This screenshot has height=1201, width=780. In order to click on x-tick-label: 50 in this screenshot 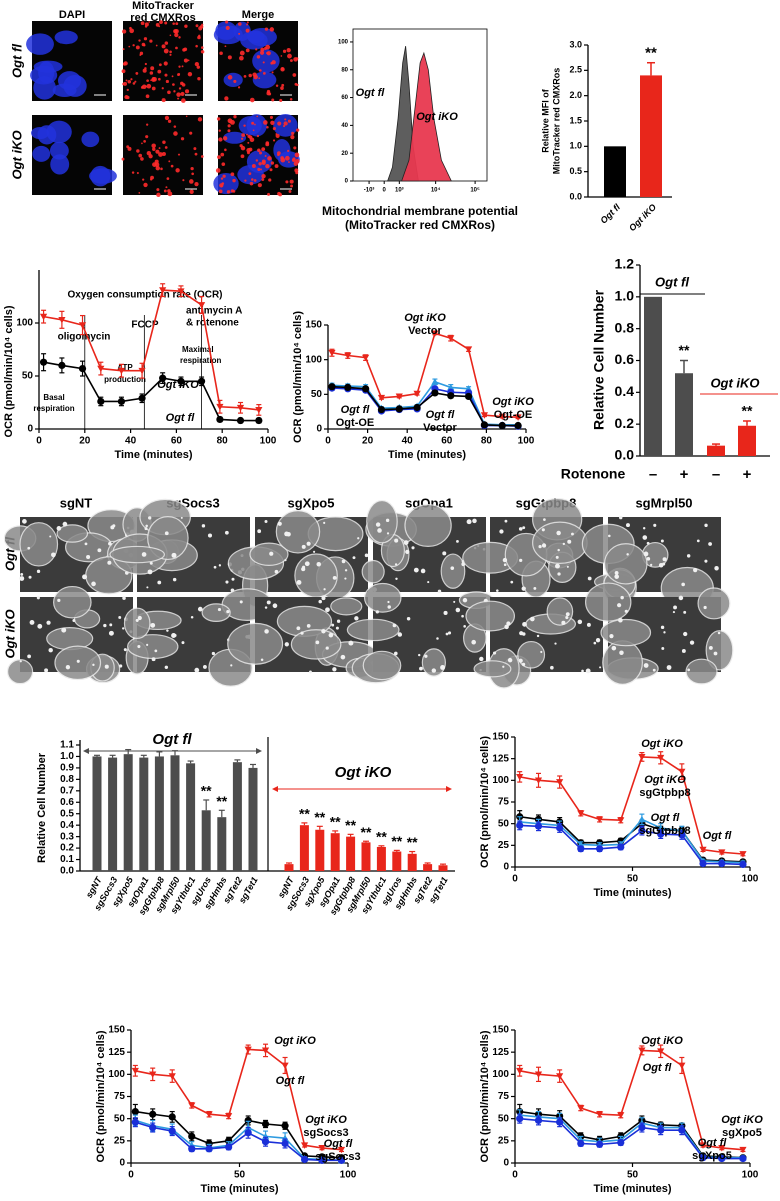, I will do `click(633, 1175)`.